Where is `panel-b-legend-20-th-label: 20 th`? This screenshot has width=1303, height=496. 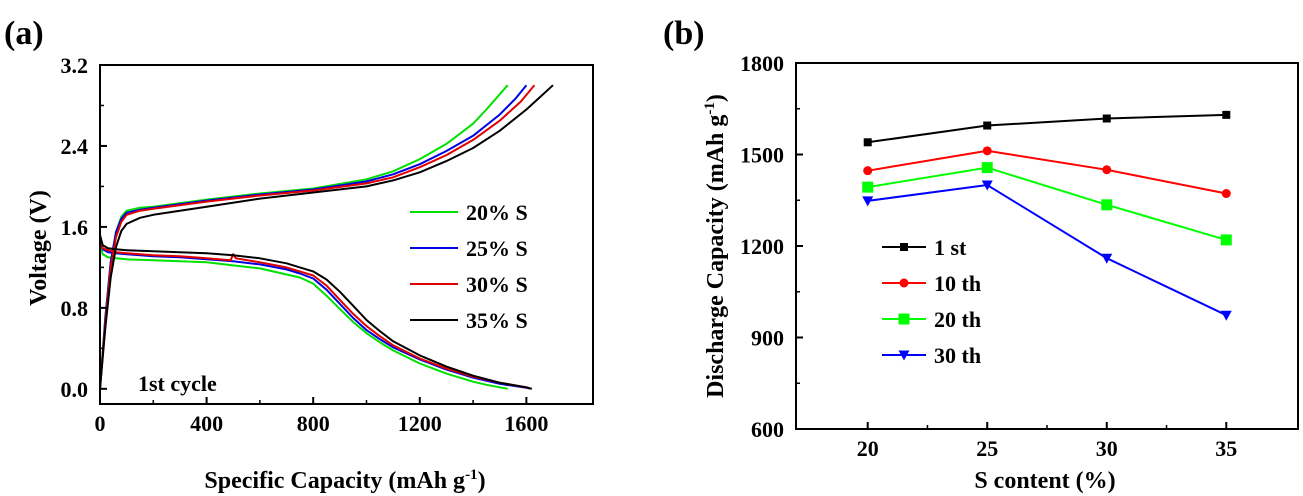
panel-b-legend-20-th-label: 20 th is located at coordinates (957, 319).